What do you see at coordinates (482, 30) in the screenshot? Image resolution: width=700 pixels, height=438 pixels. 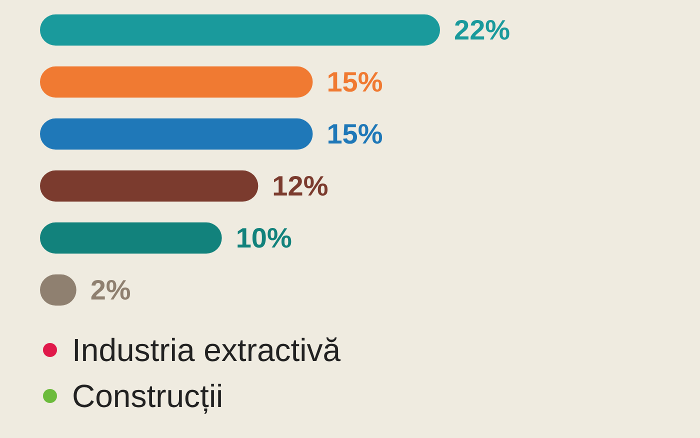 I see `data-label: 22%` at bounding box center [482, 30].